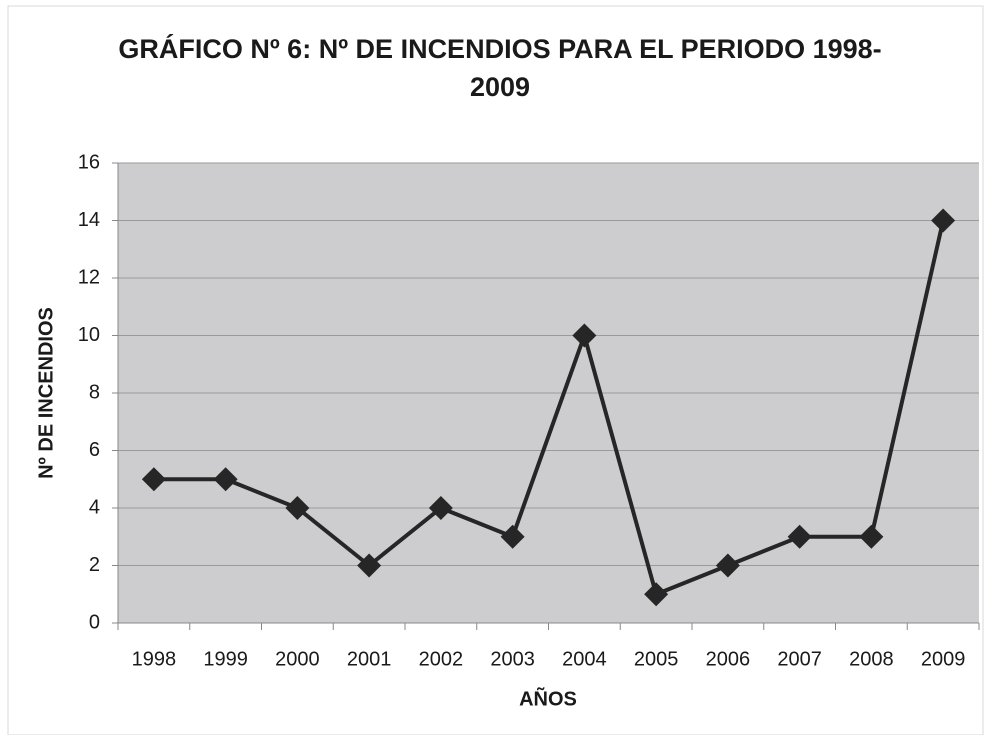 The height and width of the screenshot is (735, 987). I want to click on y-tick-label: 4, so click(94, 507).